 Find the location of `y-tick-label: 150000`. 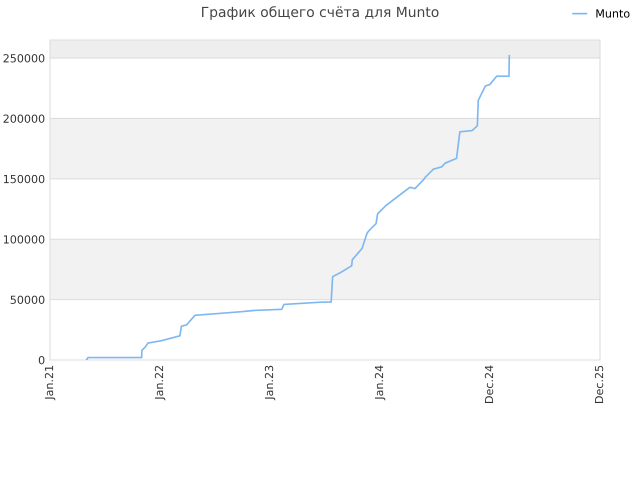

y-tick-label: 150000 is located at coordinates (24, 179).